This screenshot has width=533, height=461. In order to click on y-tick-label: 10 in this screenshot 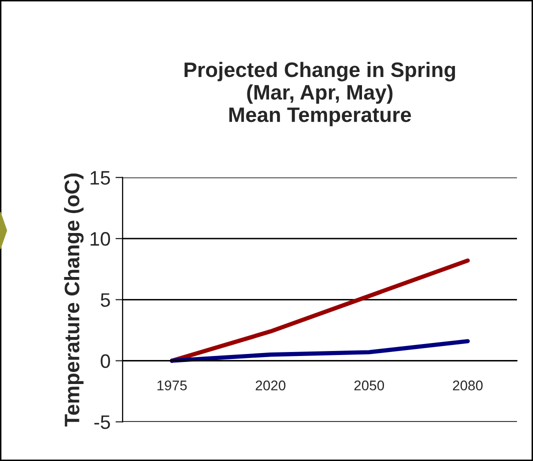, I will do `click(100, 239)`.